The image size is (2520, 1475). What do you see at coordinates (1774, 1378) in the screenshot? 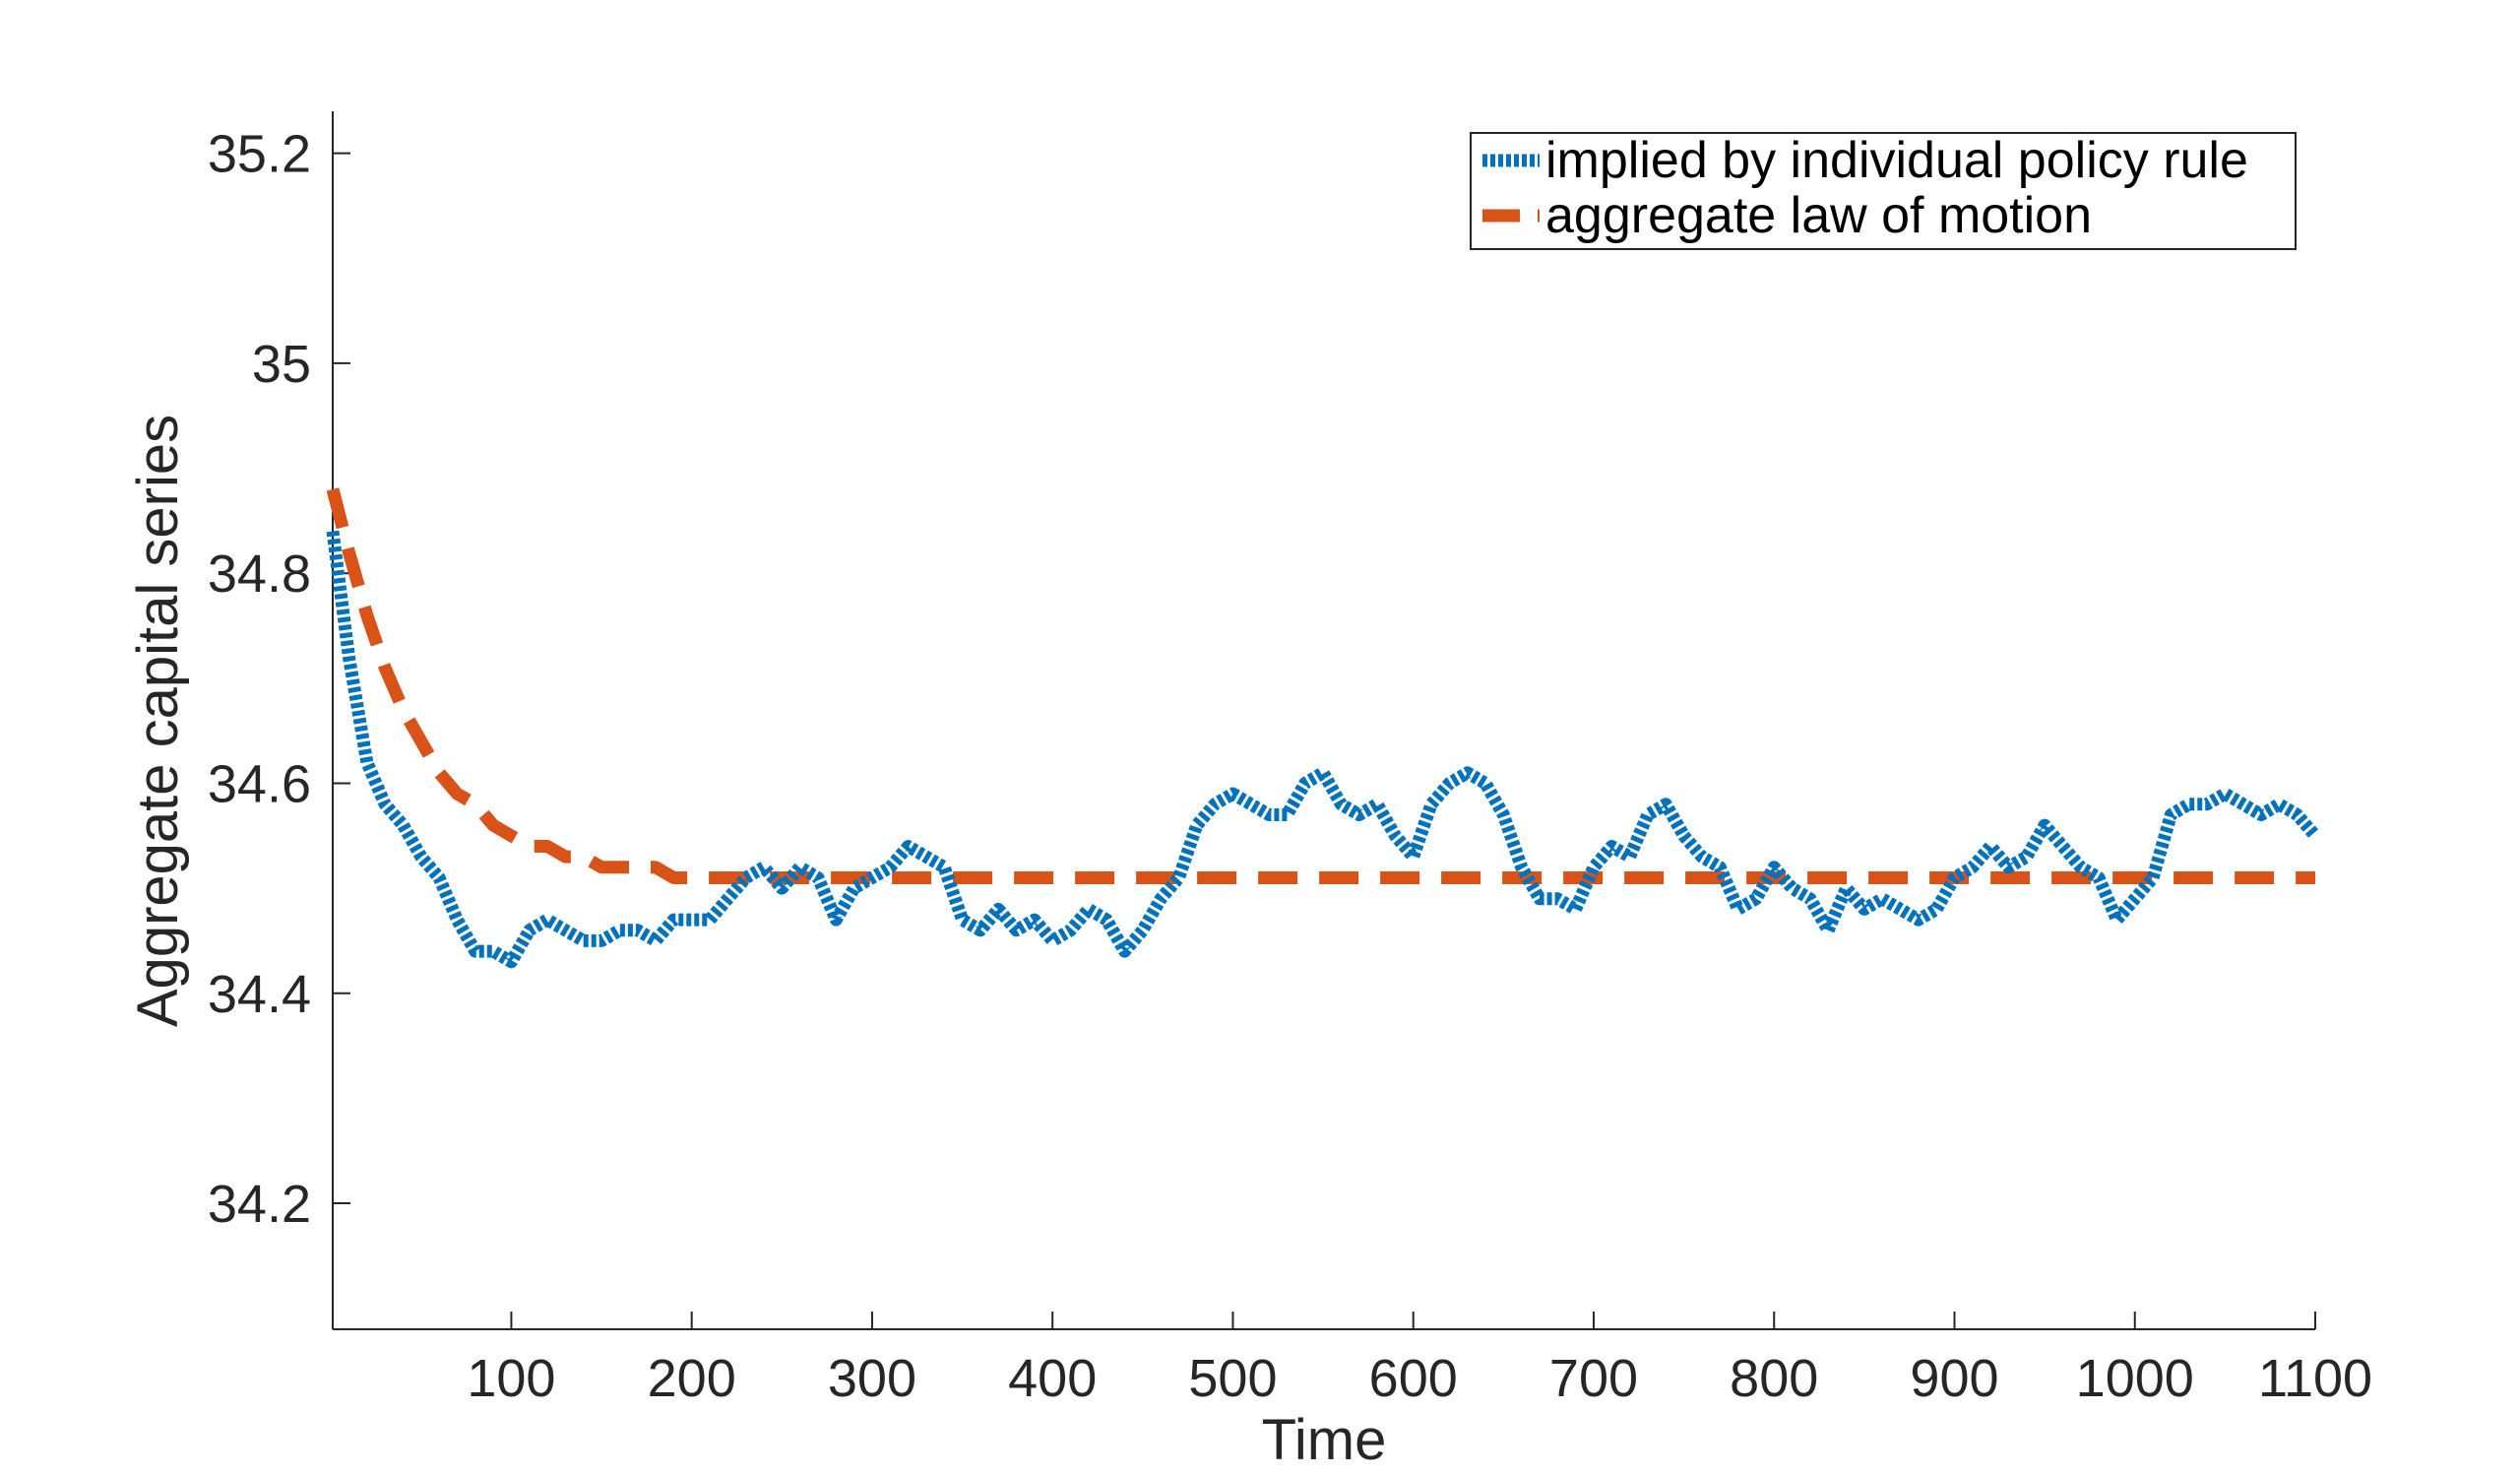
I see `x-tick-label: 800` at bounding box center [1774, 1378].